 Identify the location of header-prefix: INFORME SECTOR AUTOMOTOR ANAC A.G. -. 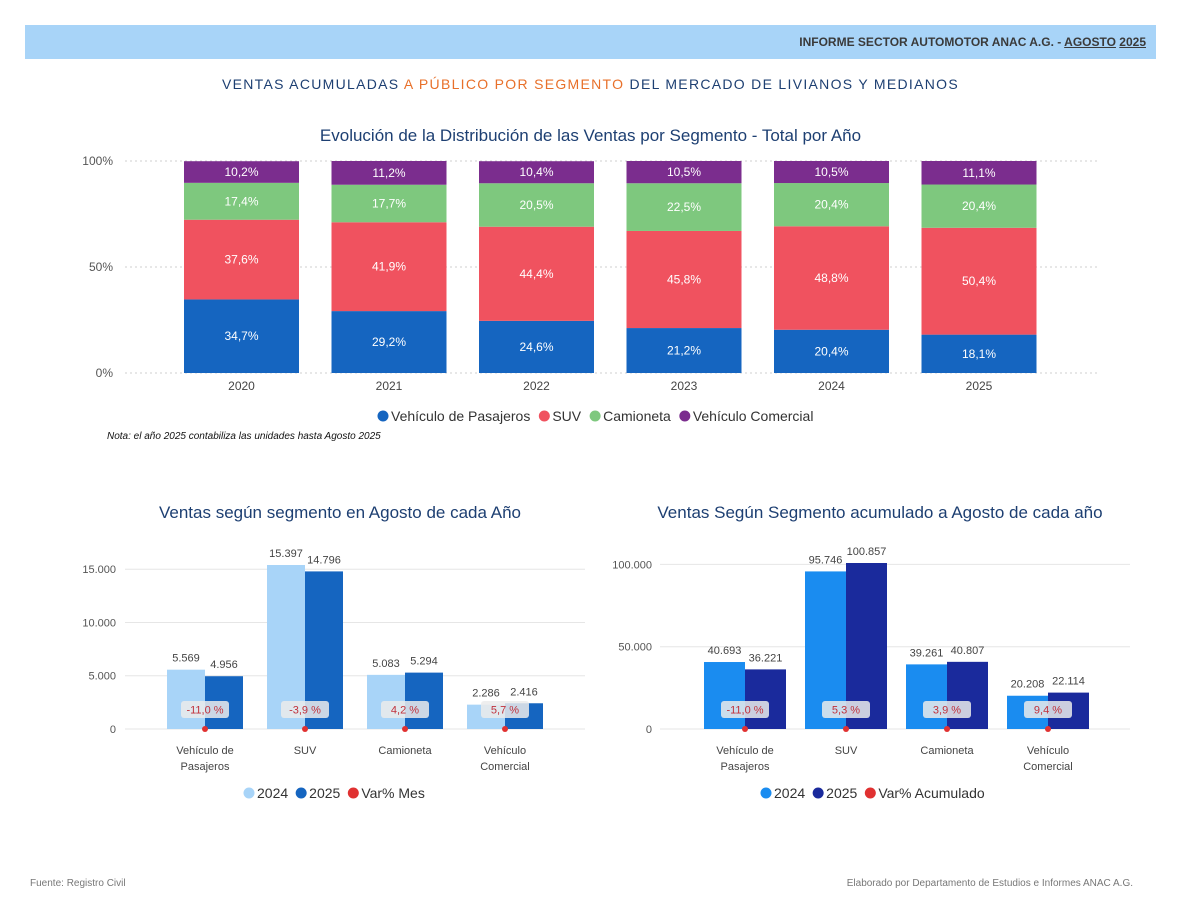
(932, 42).